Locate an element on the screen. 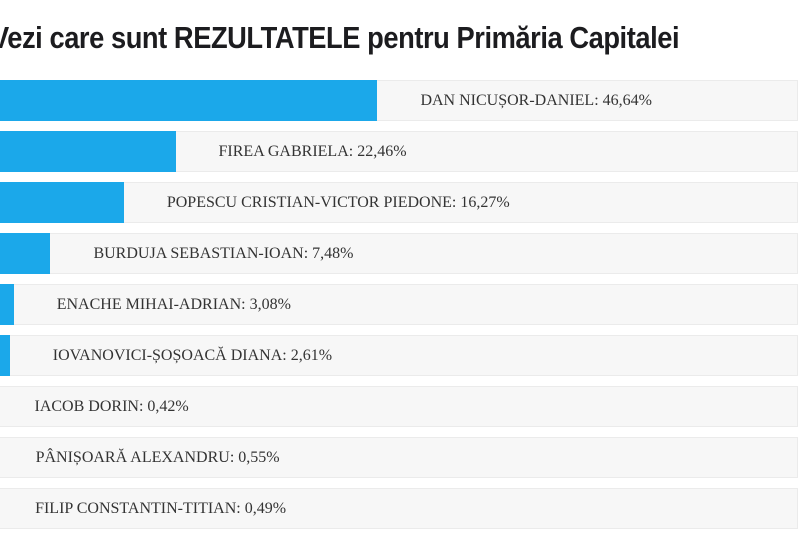  candidate-result-label: IOVANOVICI-ȘOȘOACĂ DIANA: 2,61% is located at coordinates (192, 355).